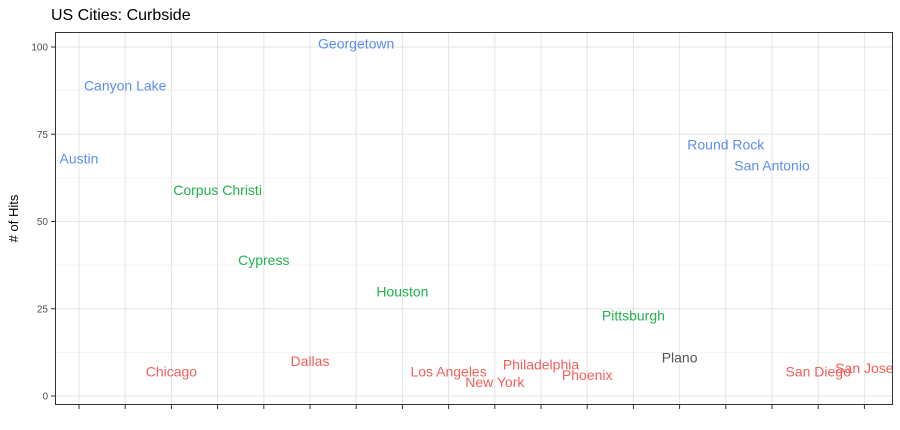  What do you see at coordinates (79, 159) in the screenshot?
I see `city-label: Austin` at bounding box center [79, 159].